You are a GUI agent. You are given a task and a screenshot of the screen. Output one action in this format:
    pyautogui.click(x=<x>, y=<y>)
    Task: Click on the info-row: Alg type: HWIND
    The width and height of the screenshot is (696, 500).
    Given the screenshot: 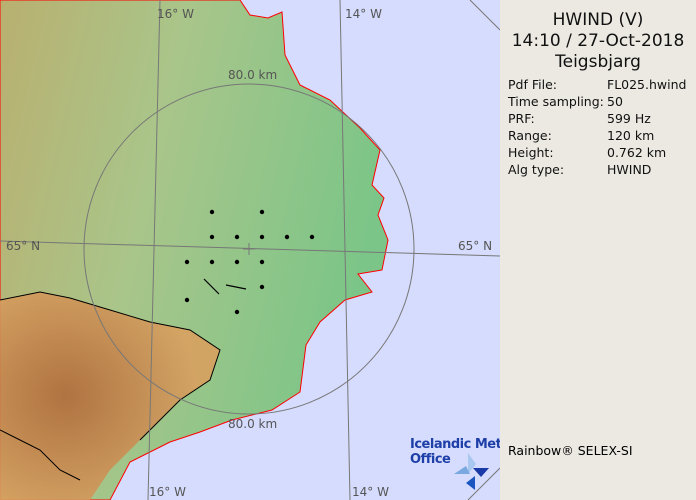 What is the action you would take?
    pyautogui.click(x=602, y=170)
    